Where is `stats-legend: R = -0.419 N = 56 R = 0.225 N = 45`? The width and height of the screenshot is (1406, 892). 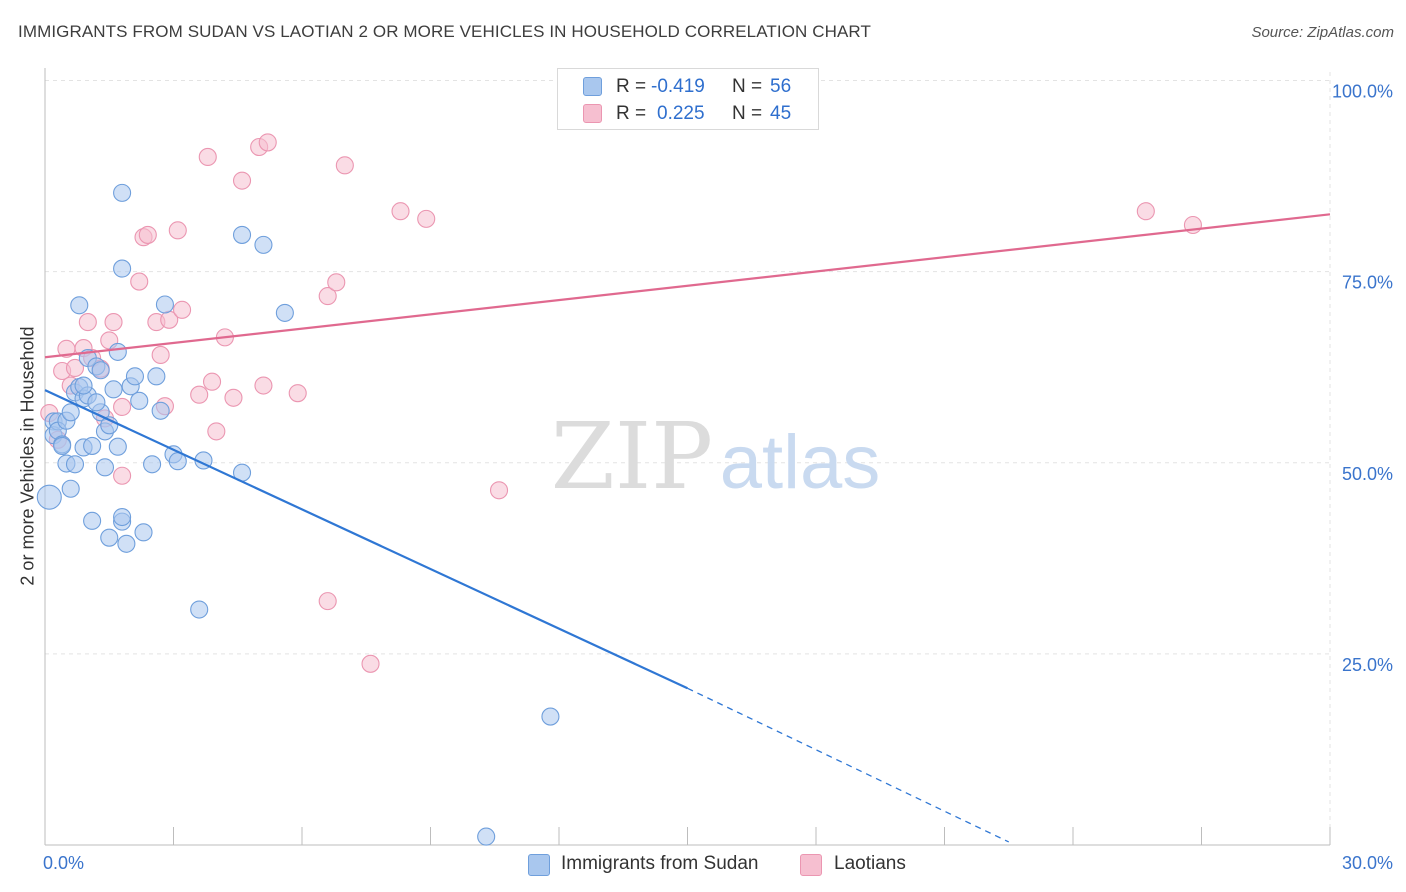
stats-legend: R = -0.419 N = 56 R = 0.225 N = 45 is located at coordinates (688, 99).